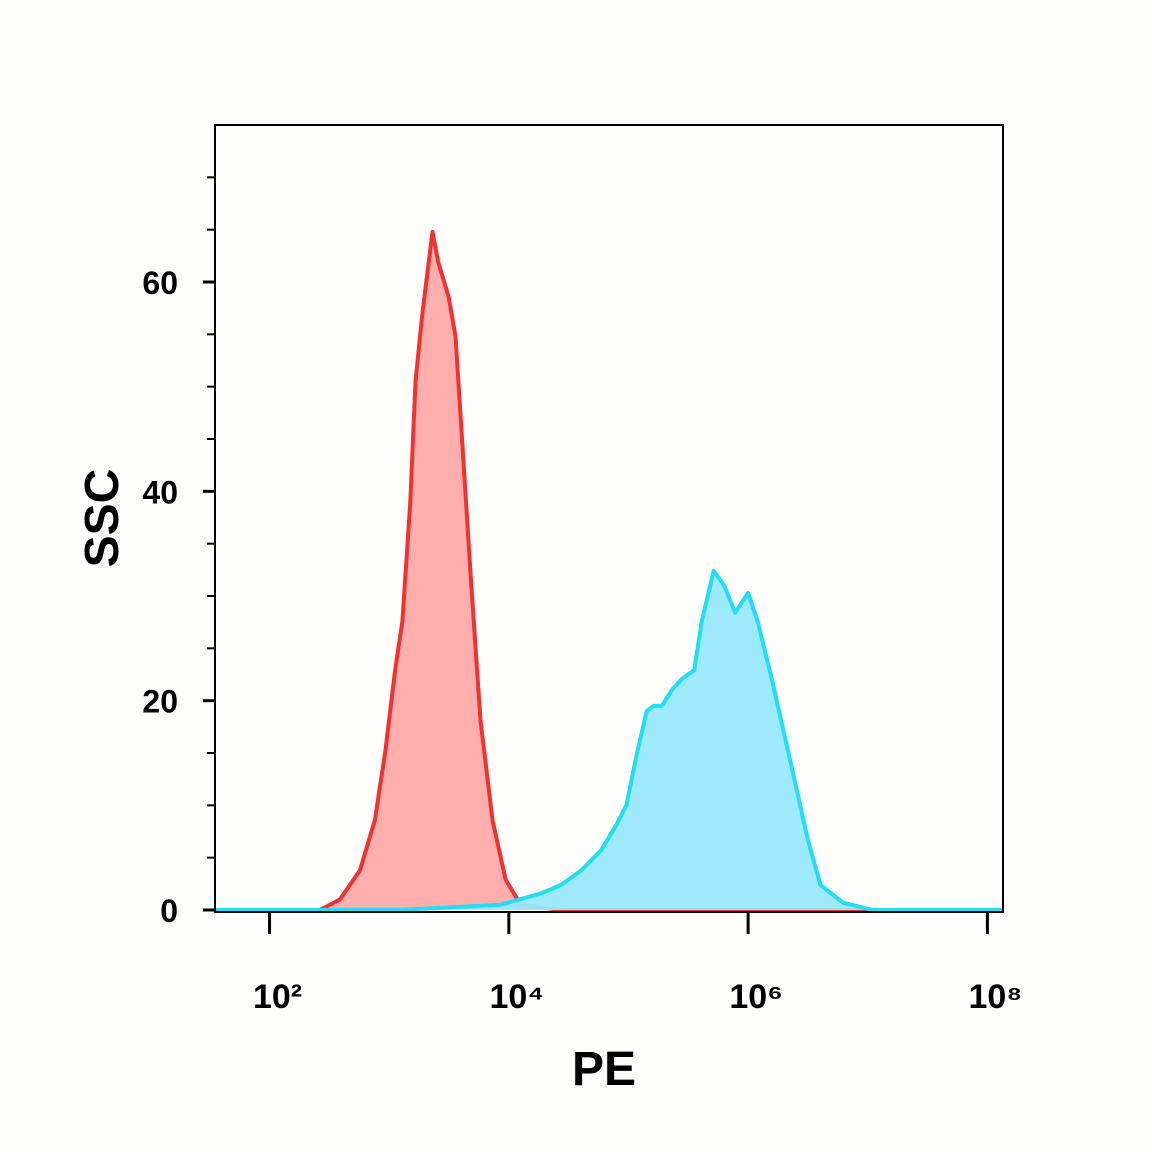  Describe the element at coordinates (160, 702) in the screenshot. I see `y-tick-label: 20` at that location.